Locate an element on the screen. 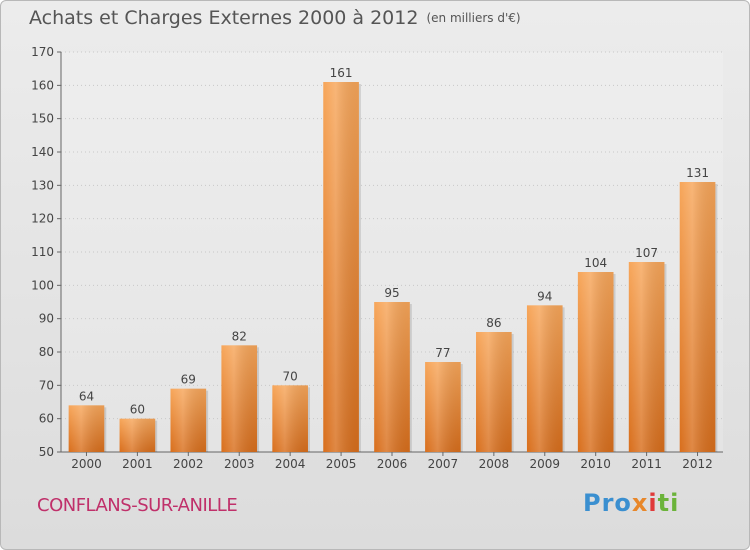 The image size is (750, 550). y-tick-label: 150 is located at coordinates (42, 119).